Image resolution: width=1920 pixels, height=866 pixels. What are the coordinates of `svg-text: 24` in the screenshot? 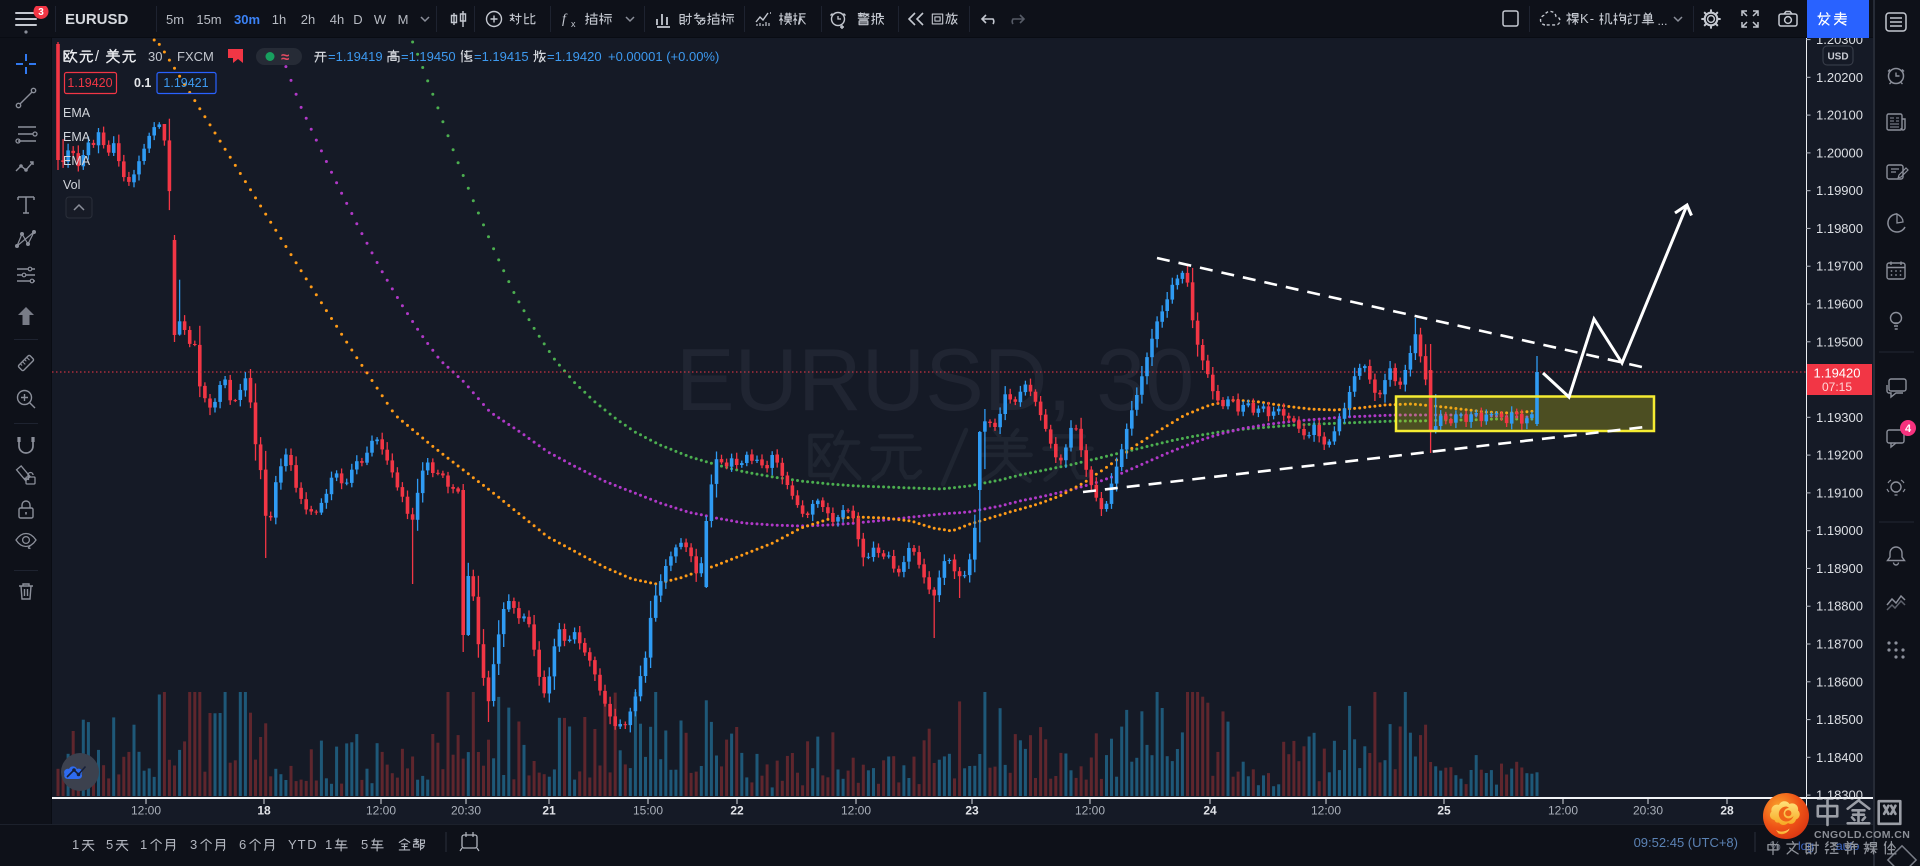 It's located at (1210, 811).